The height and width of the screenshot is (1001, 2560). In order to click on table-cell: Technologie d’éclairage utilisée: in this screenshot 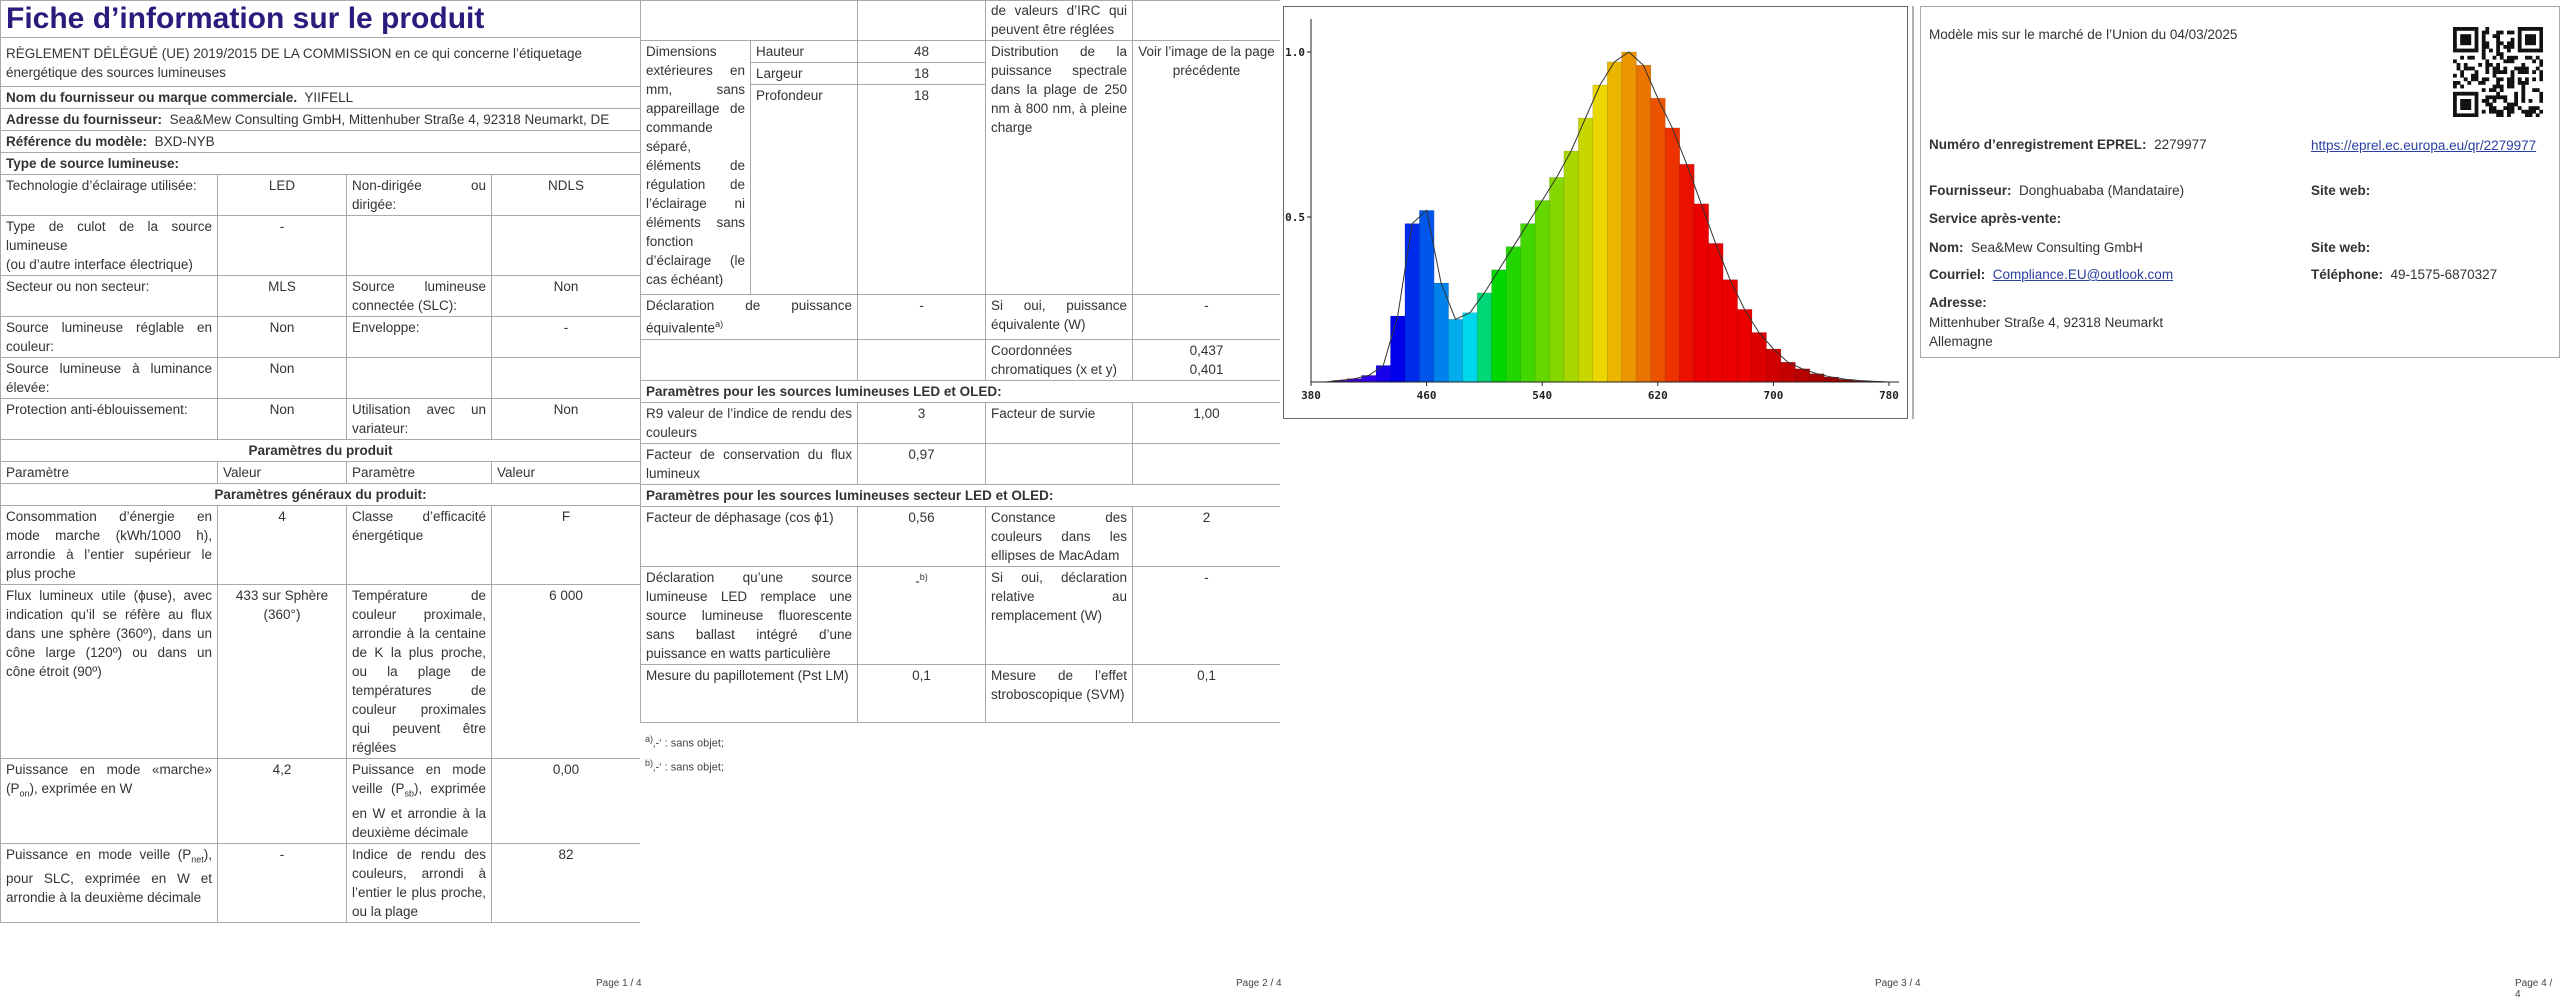, I will do `click(109, 195)`.